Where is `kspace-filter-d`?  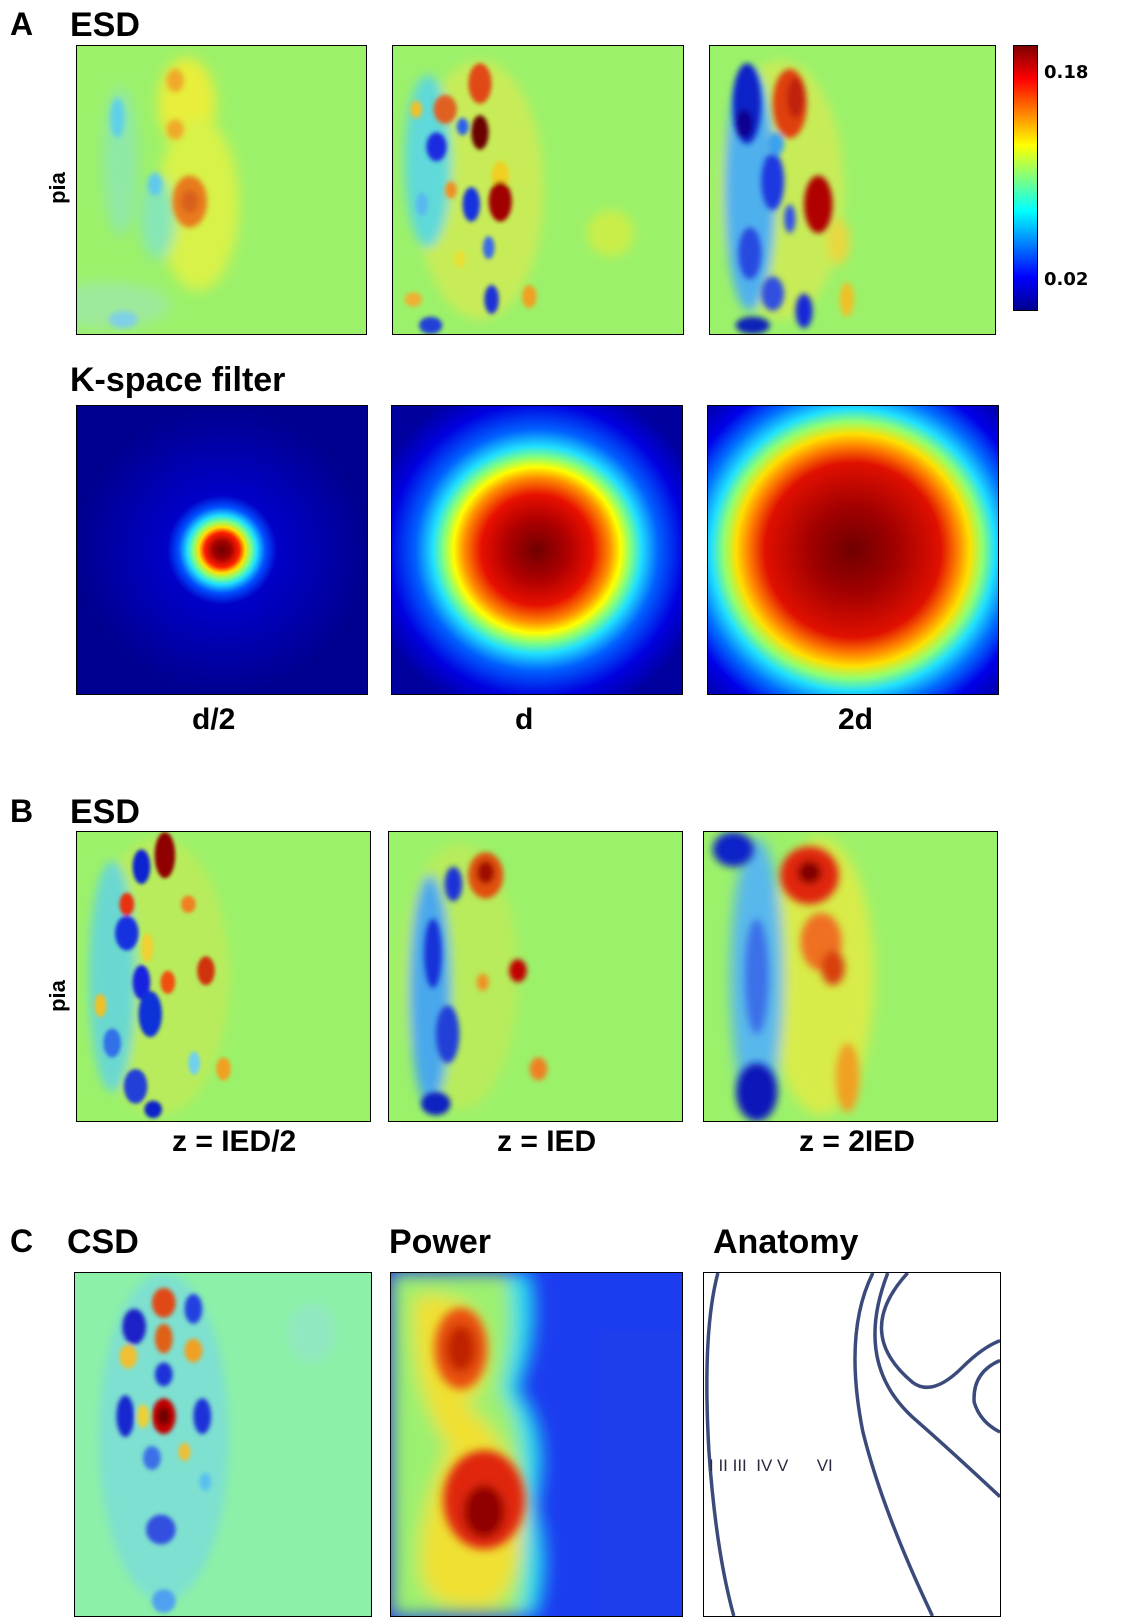
kspace-filter-d is located at coordinates (537, 550).